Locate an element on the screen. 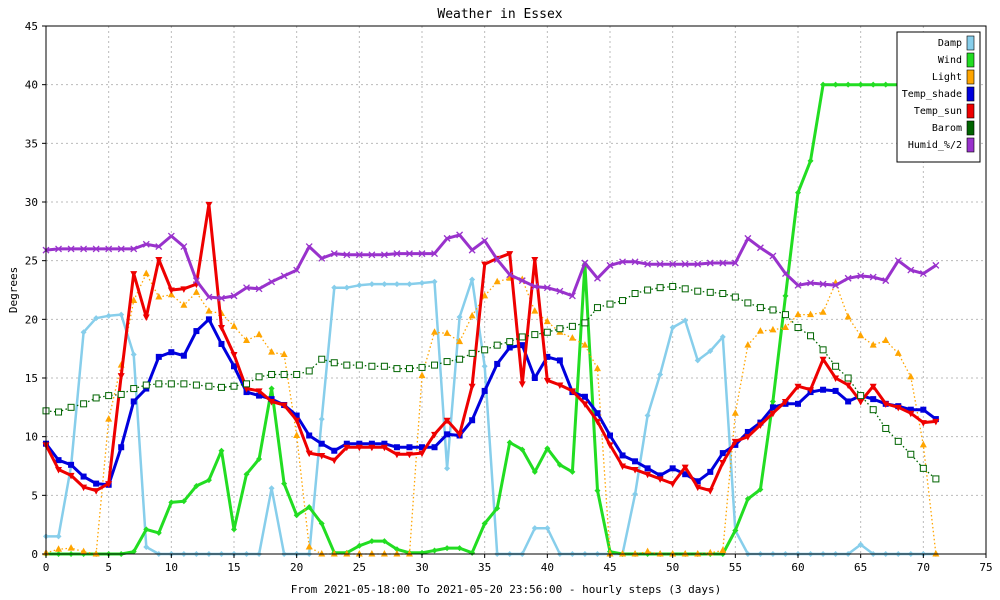 The width and height of the screenshot is (1000, 600). chart-title: Weather in Essex is located at coordinates (499, 14).